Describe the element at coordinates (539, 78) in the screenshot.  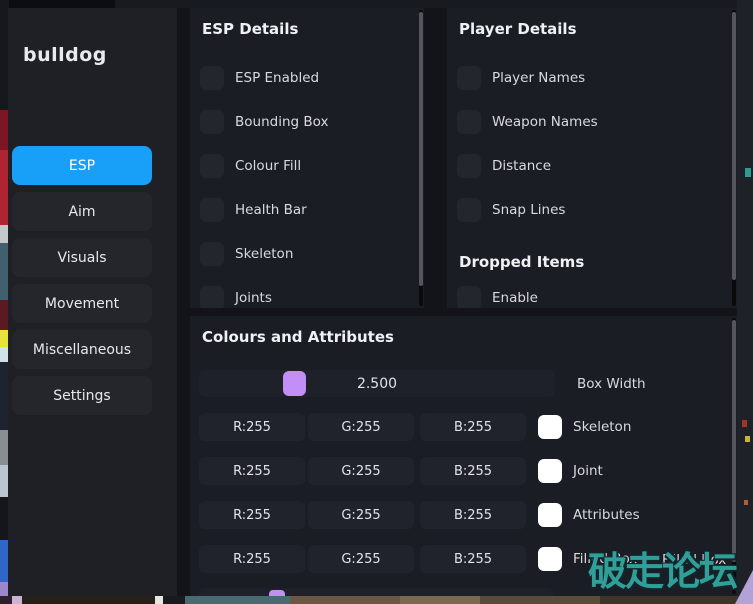
I see `player-names-label: Player Names` at that location.